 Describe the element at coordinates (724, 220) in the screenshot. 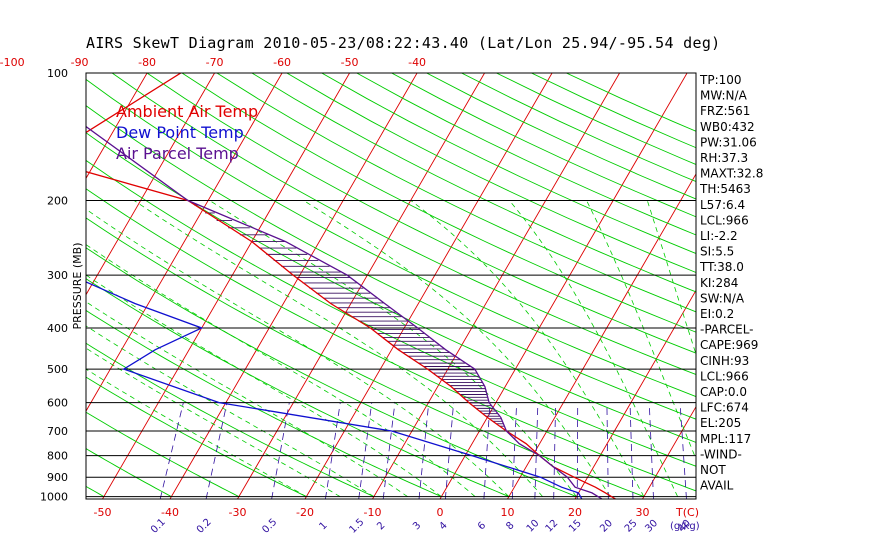

I see `index-value: LCL:966` at that location.